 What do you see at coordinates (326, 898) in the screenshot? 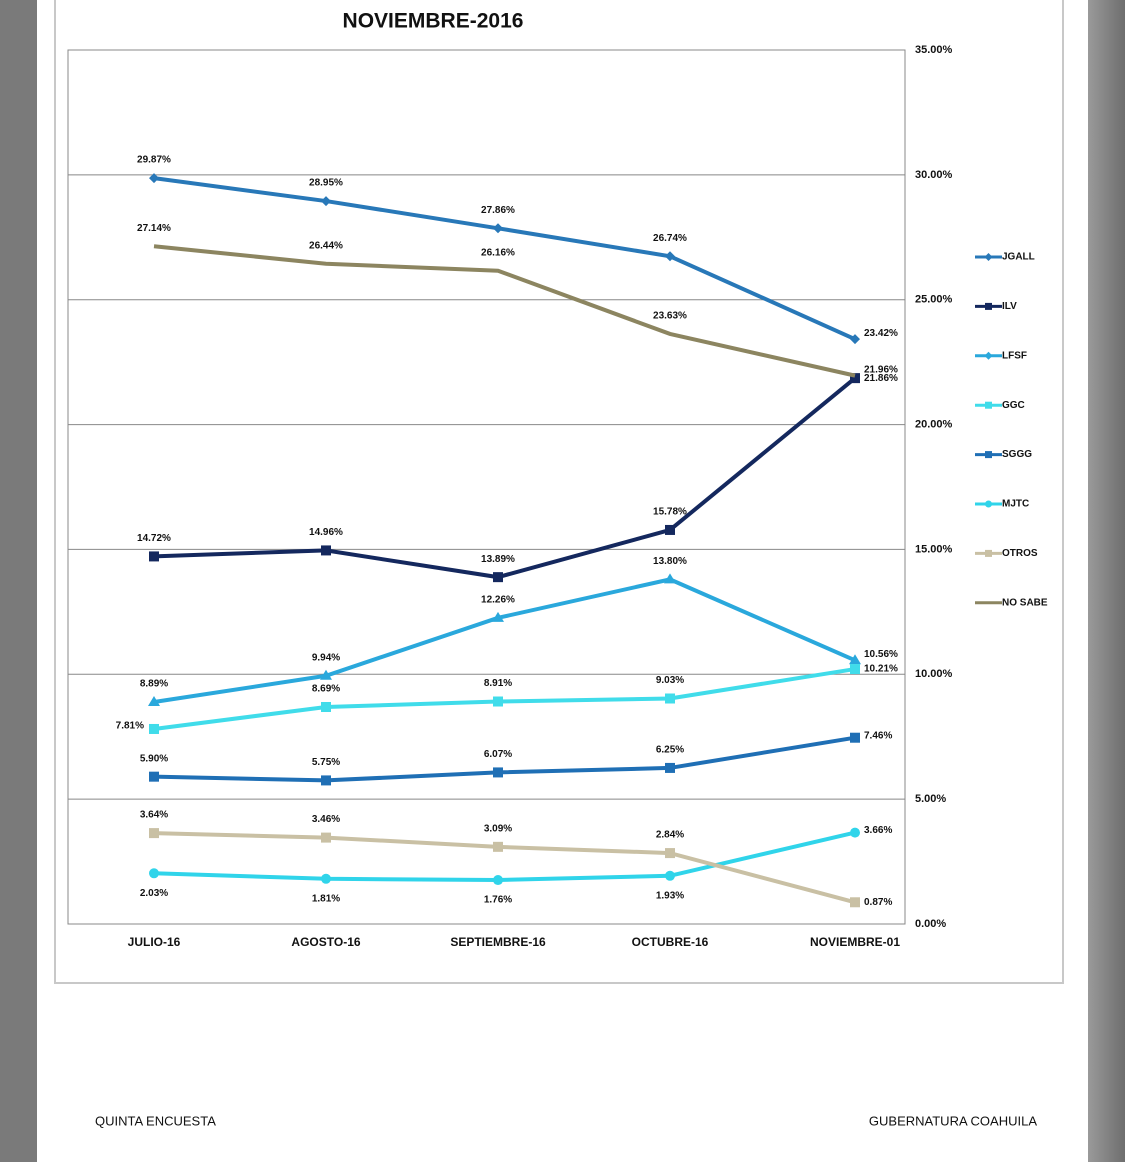
I see `data-label: 1.81%` at bounding box center [326, 898].